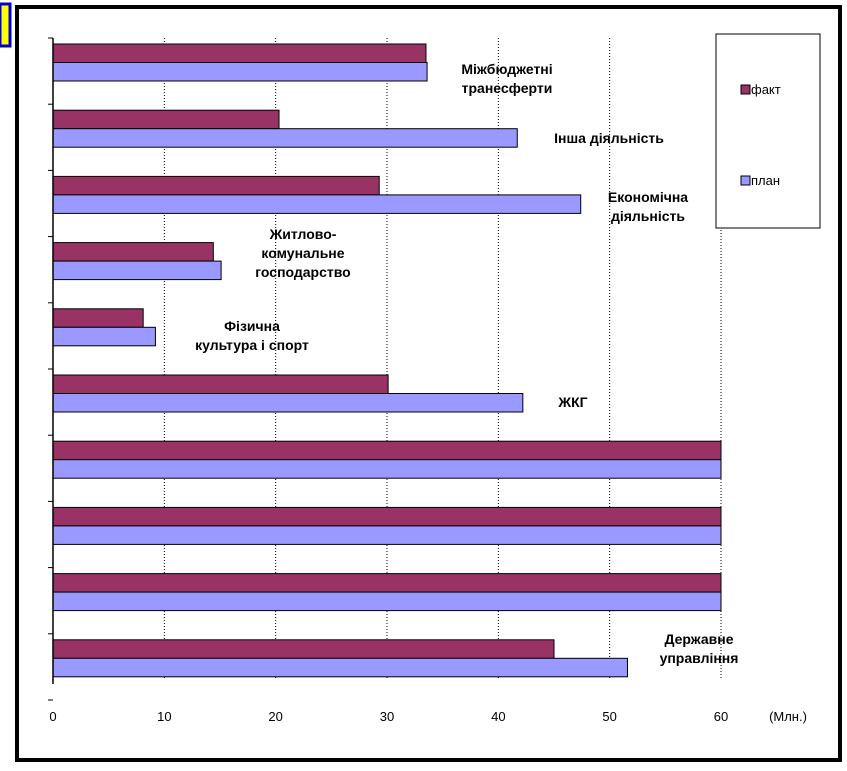  What do you see at coordinates (766, 89) in the screenshot?
I see `legend-label-fact: факт` at bounding box center [766, 89].